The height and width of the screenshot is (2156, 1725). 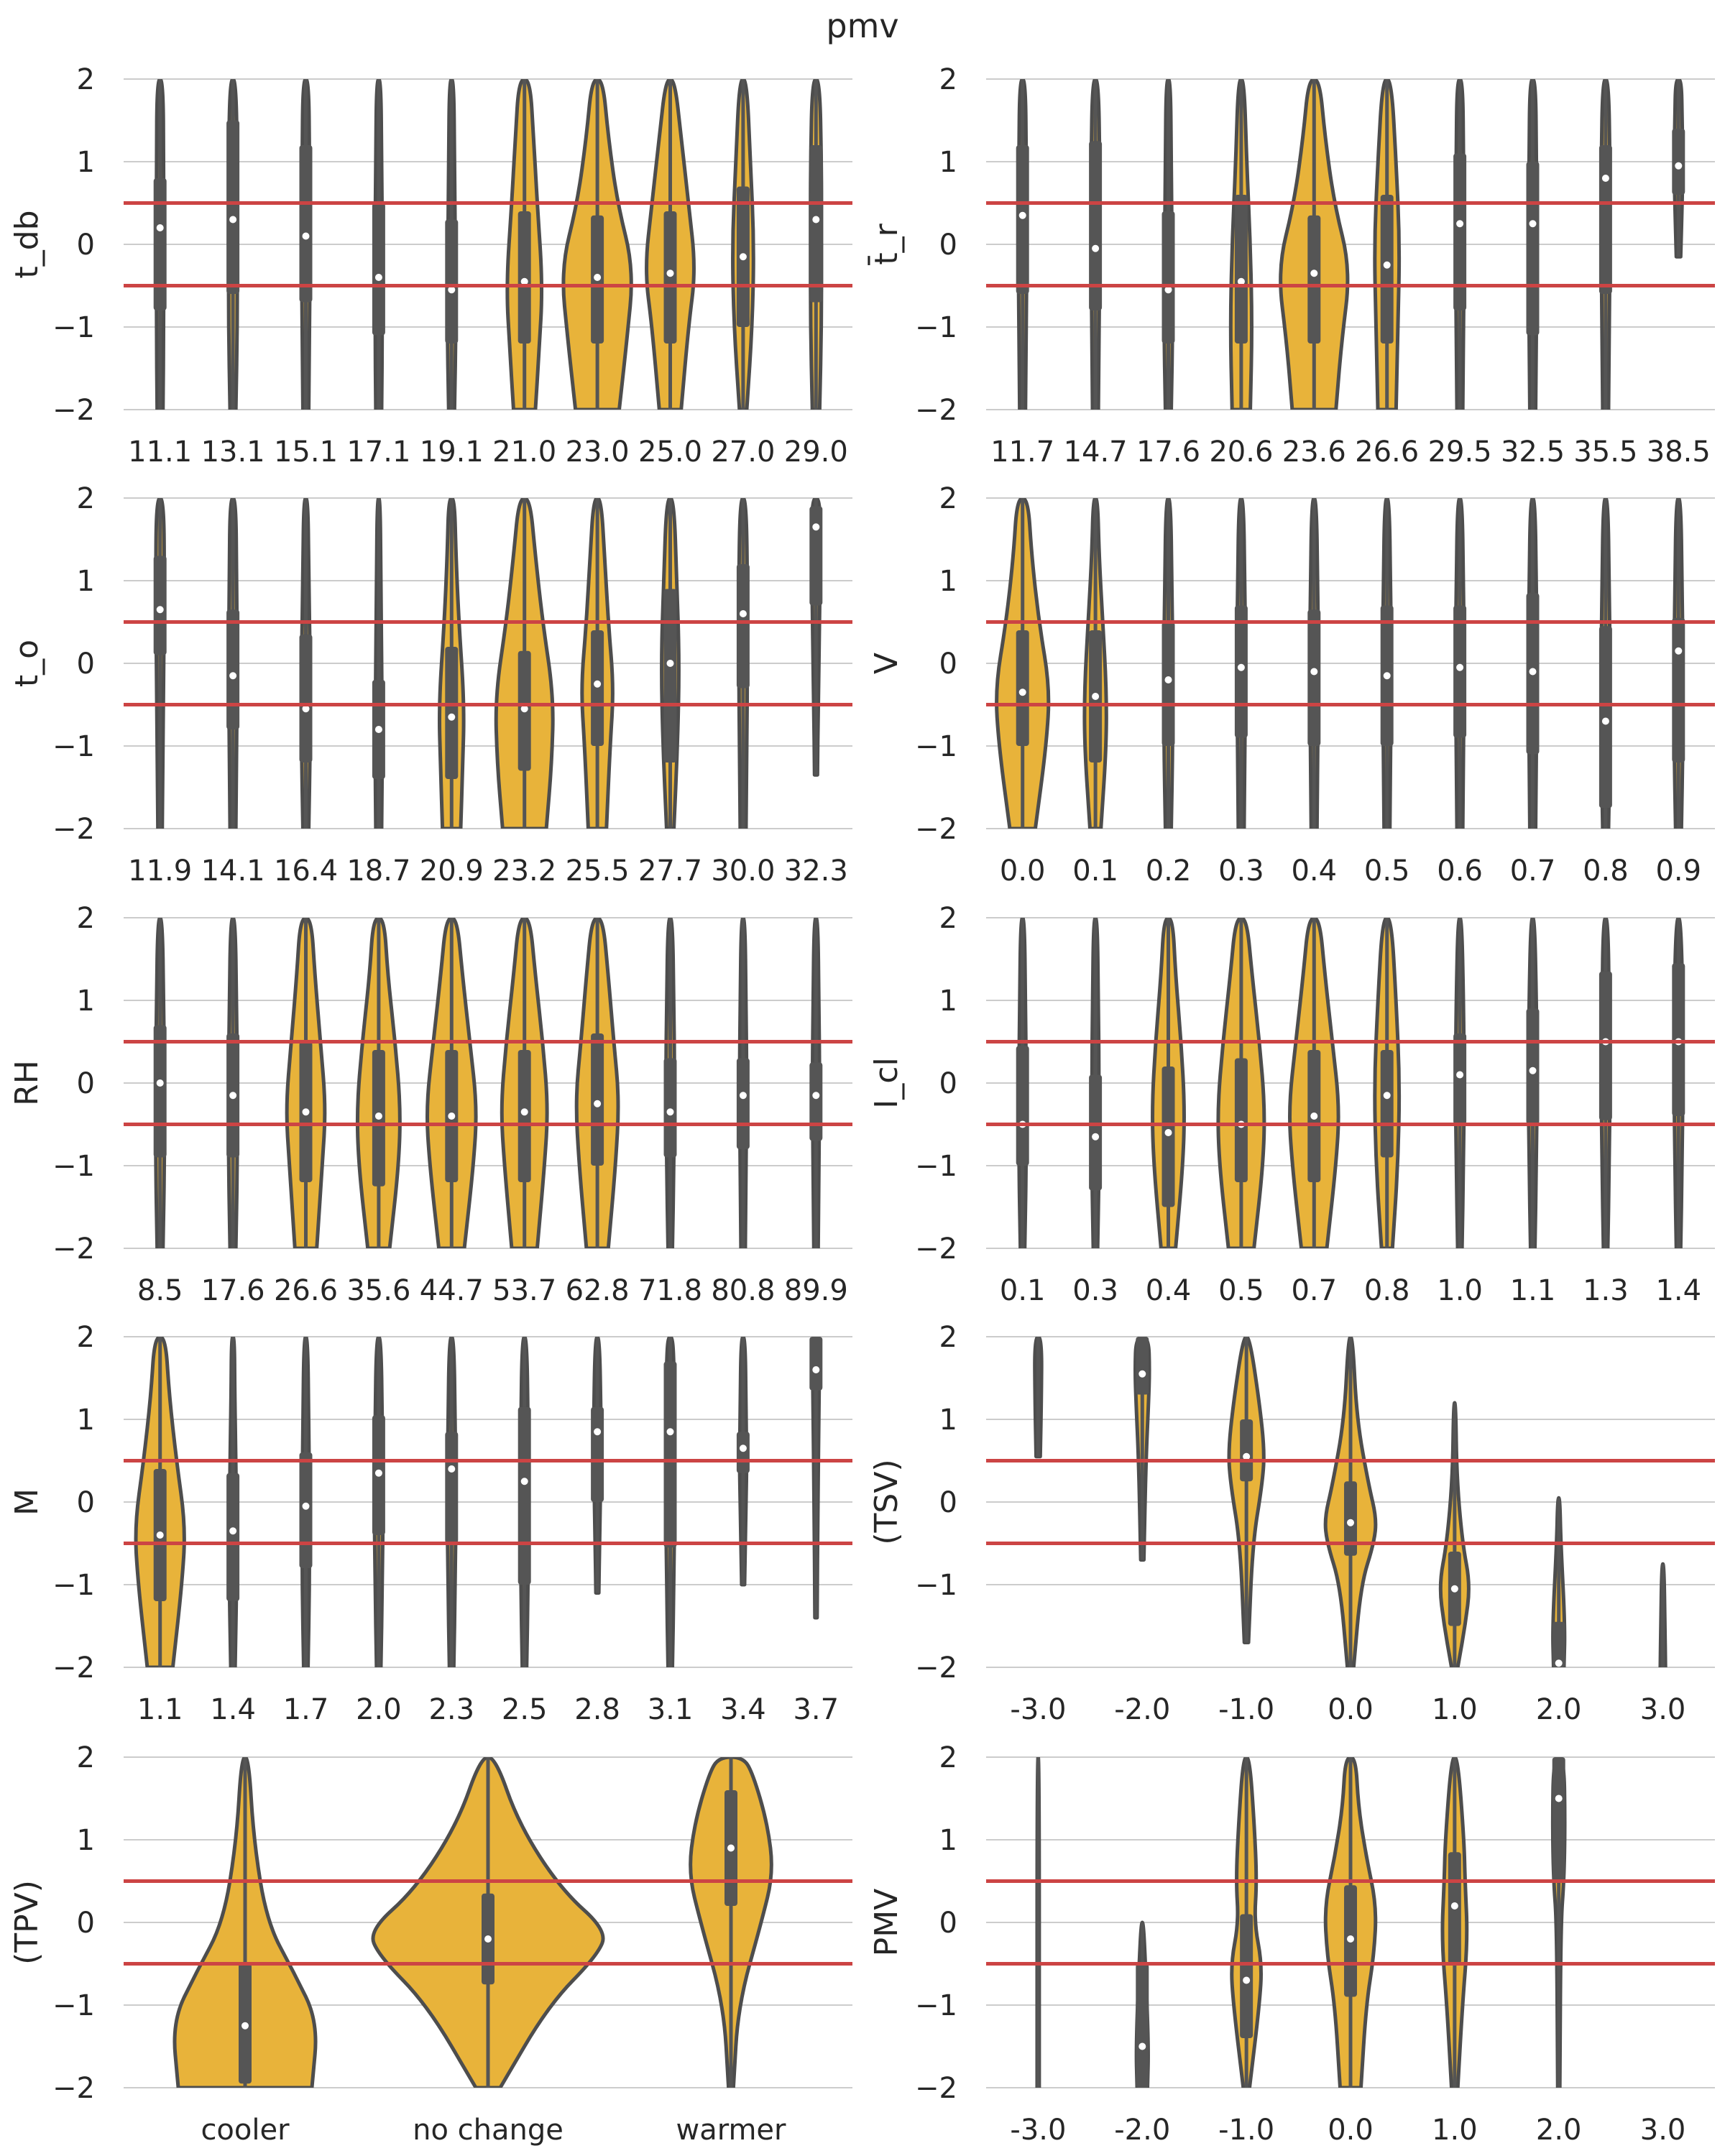 What do you see at coordinates (472, 1923) in the screenshot?
I see `violins` at bounding box center [472, 1923].